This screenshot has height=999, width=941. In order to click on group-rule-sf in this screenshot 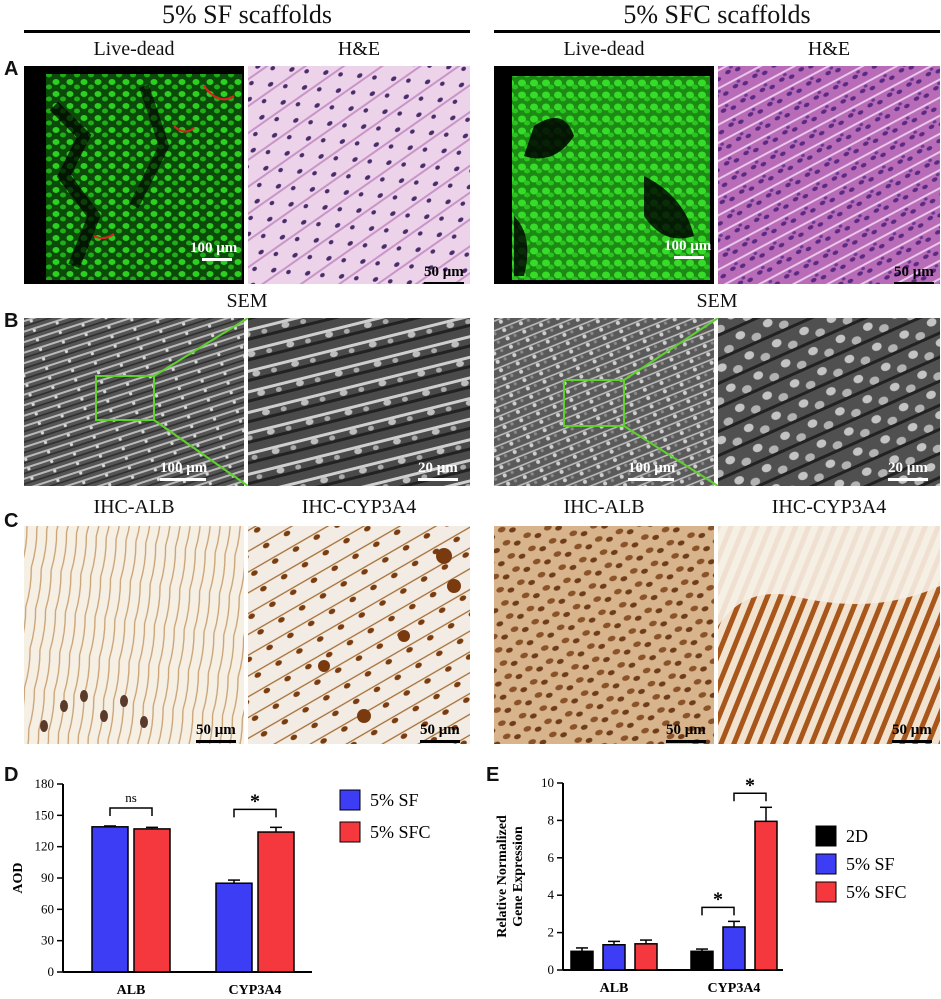, I will do `click(247, 31)`.